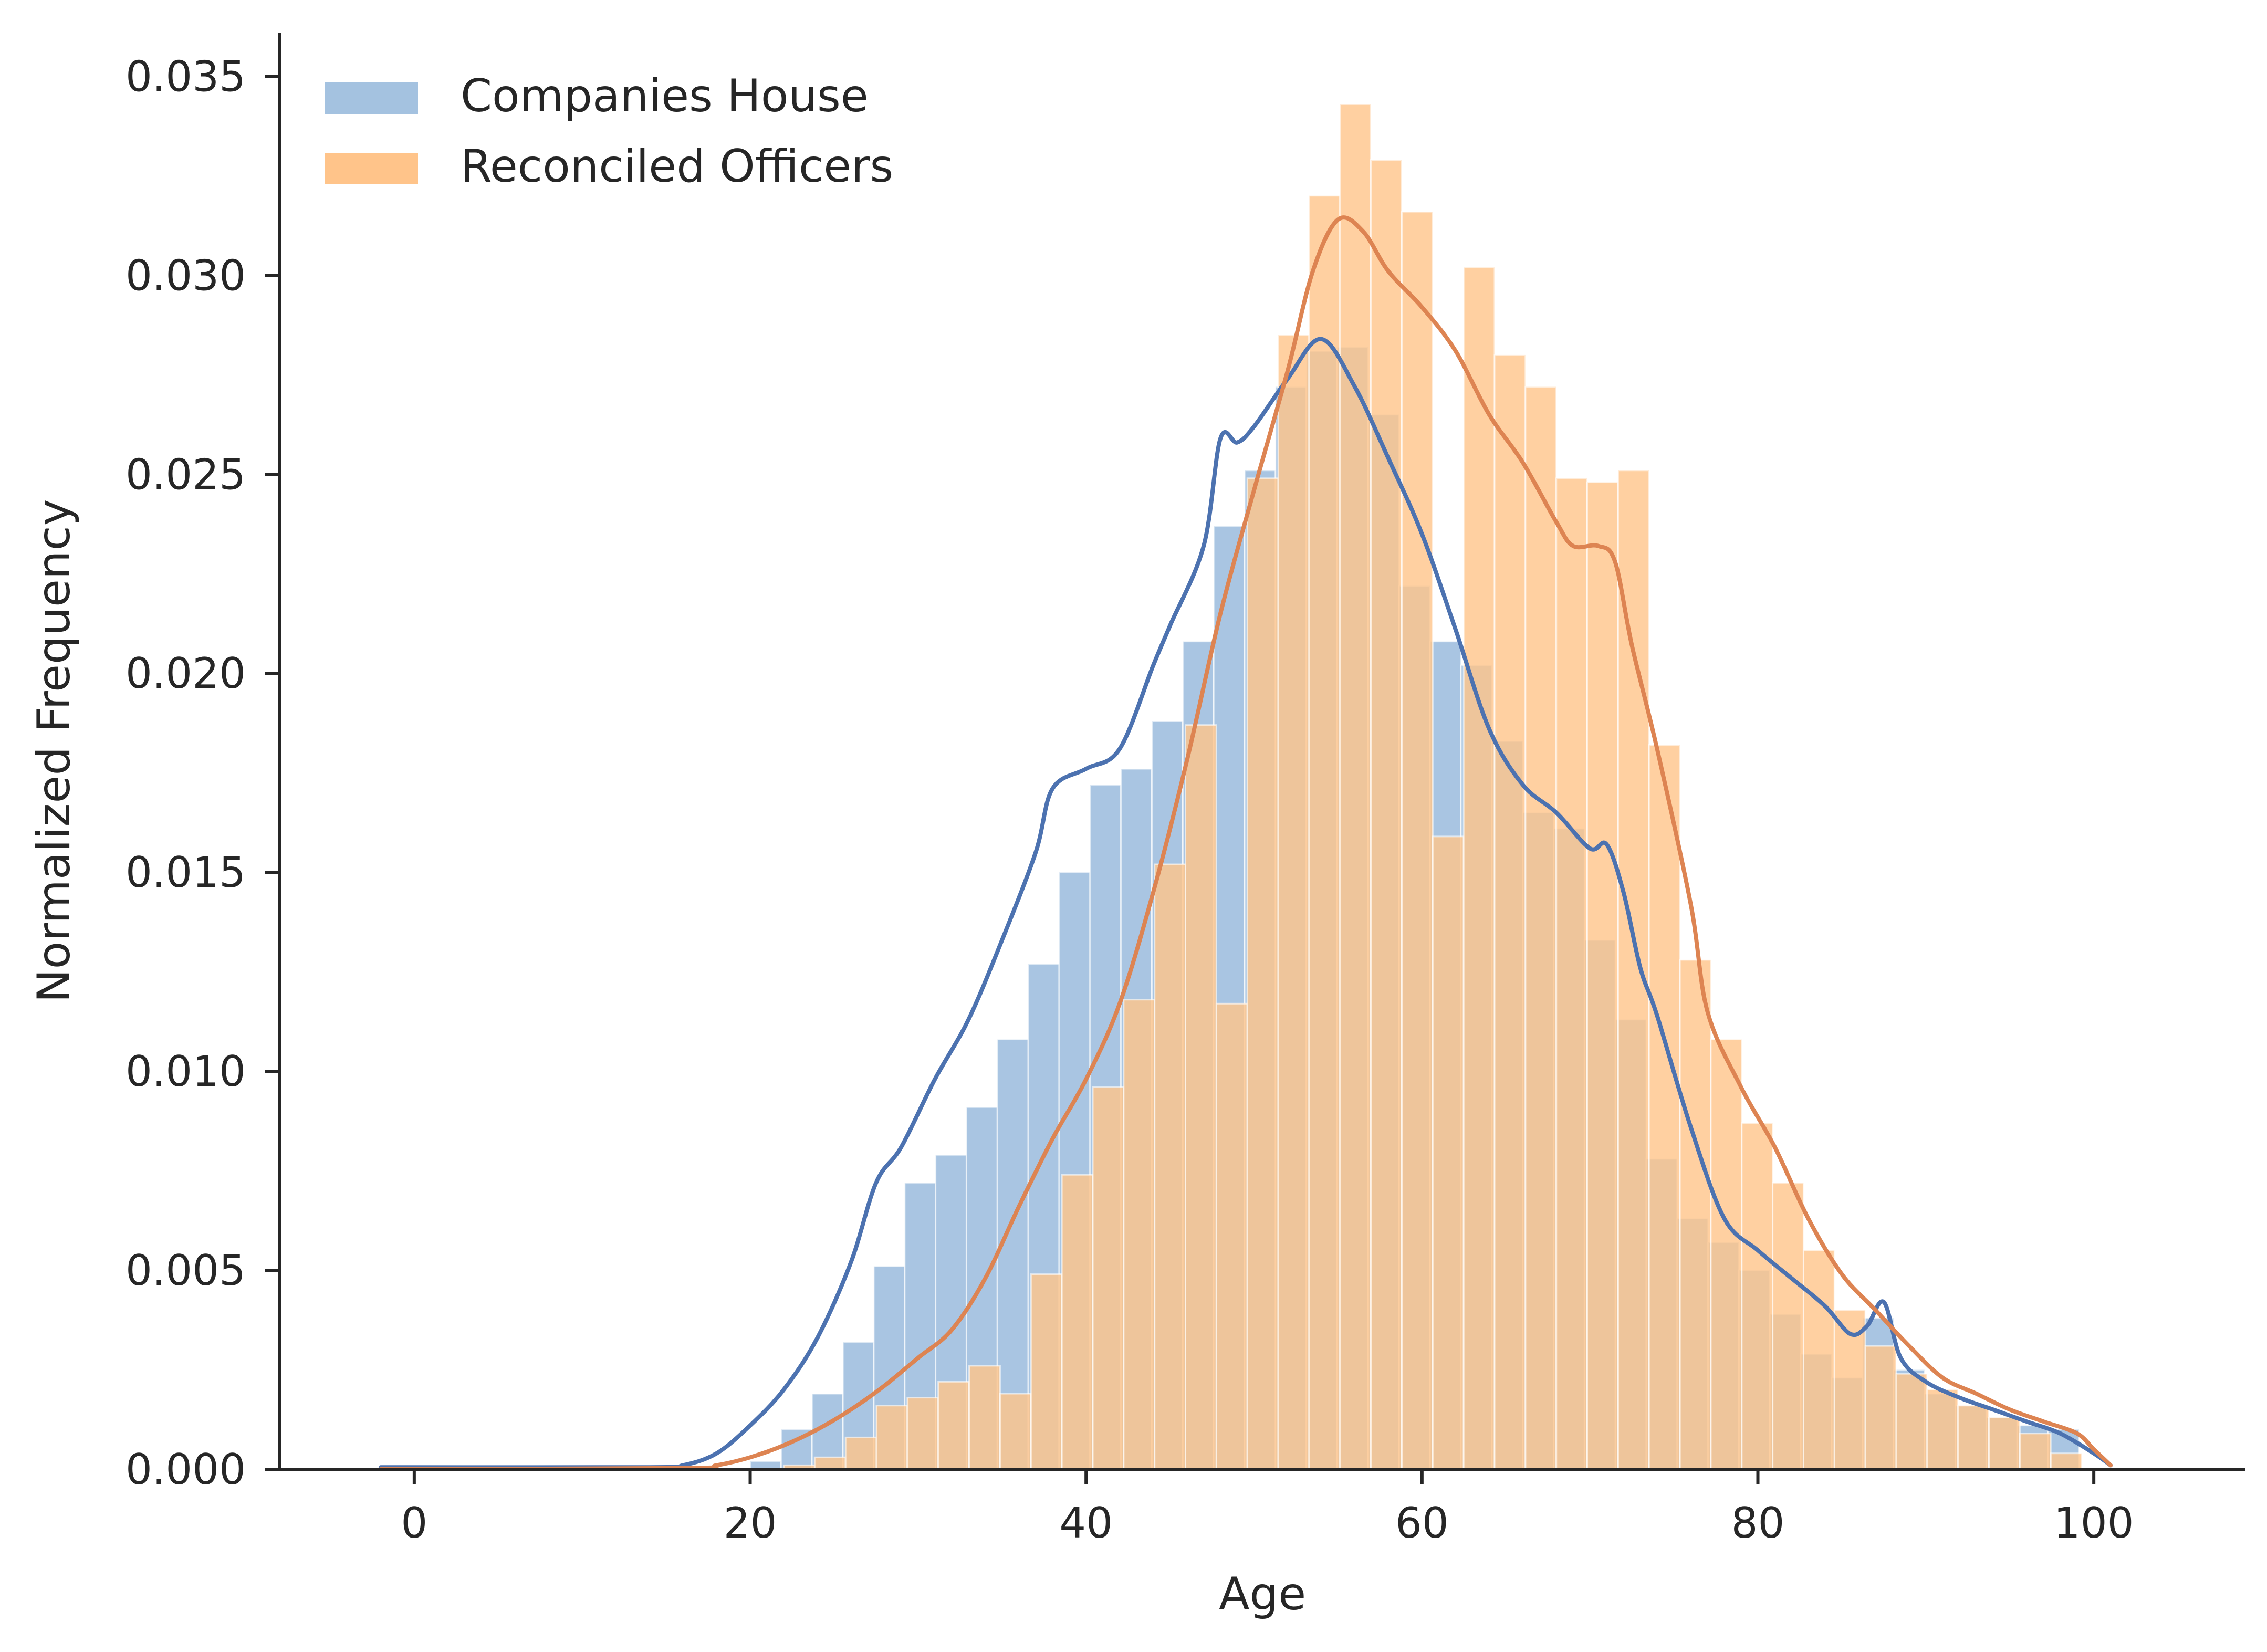 The width and height of the screenshot is (2267, 1652). Describe the element at coordinates (414, 1524) in the screenshot. I see `x-tick-label: 0` at that location.